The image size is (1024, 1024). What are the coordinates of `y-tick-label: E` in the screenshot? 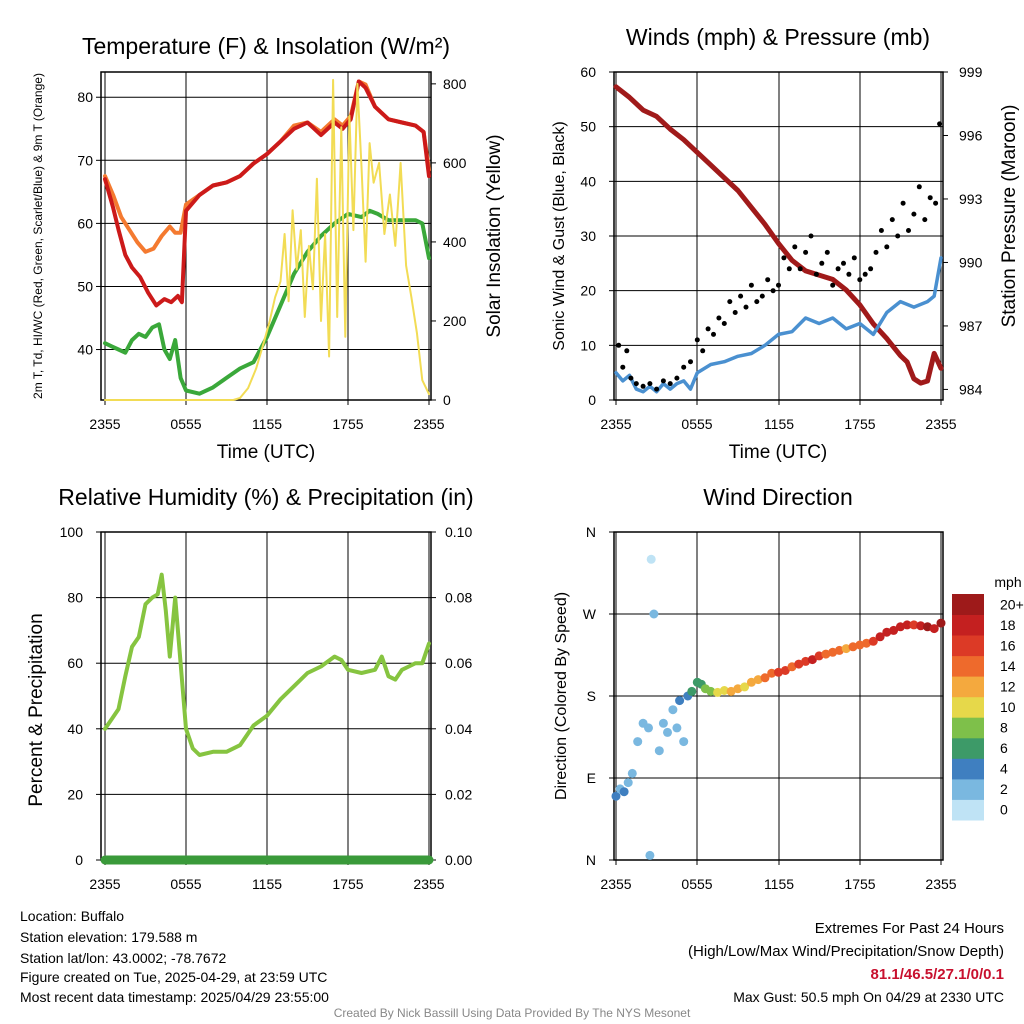 It's located at (591, 778).